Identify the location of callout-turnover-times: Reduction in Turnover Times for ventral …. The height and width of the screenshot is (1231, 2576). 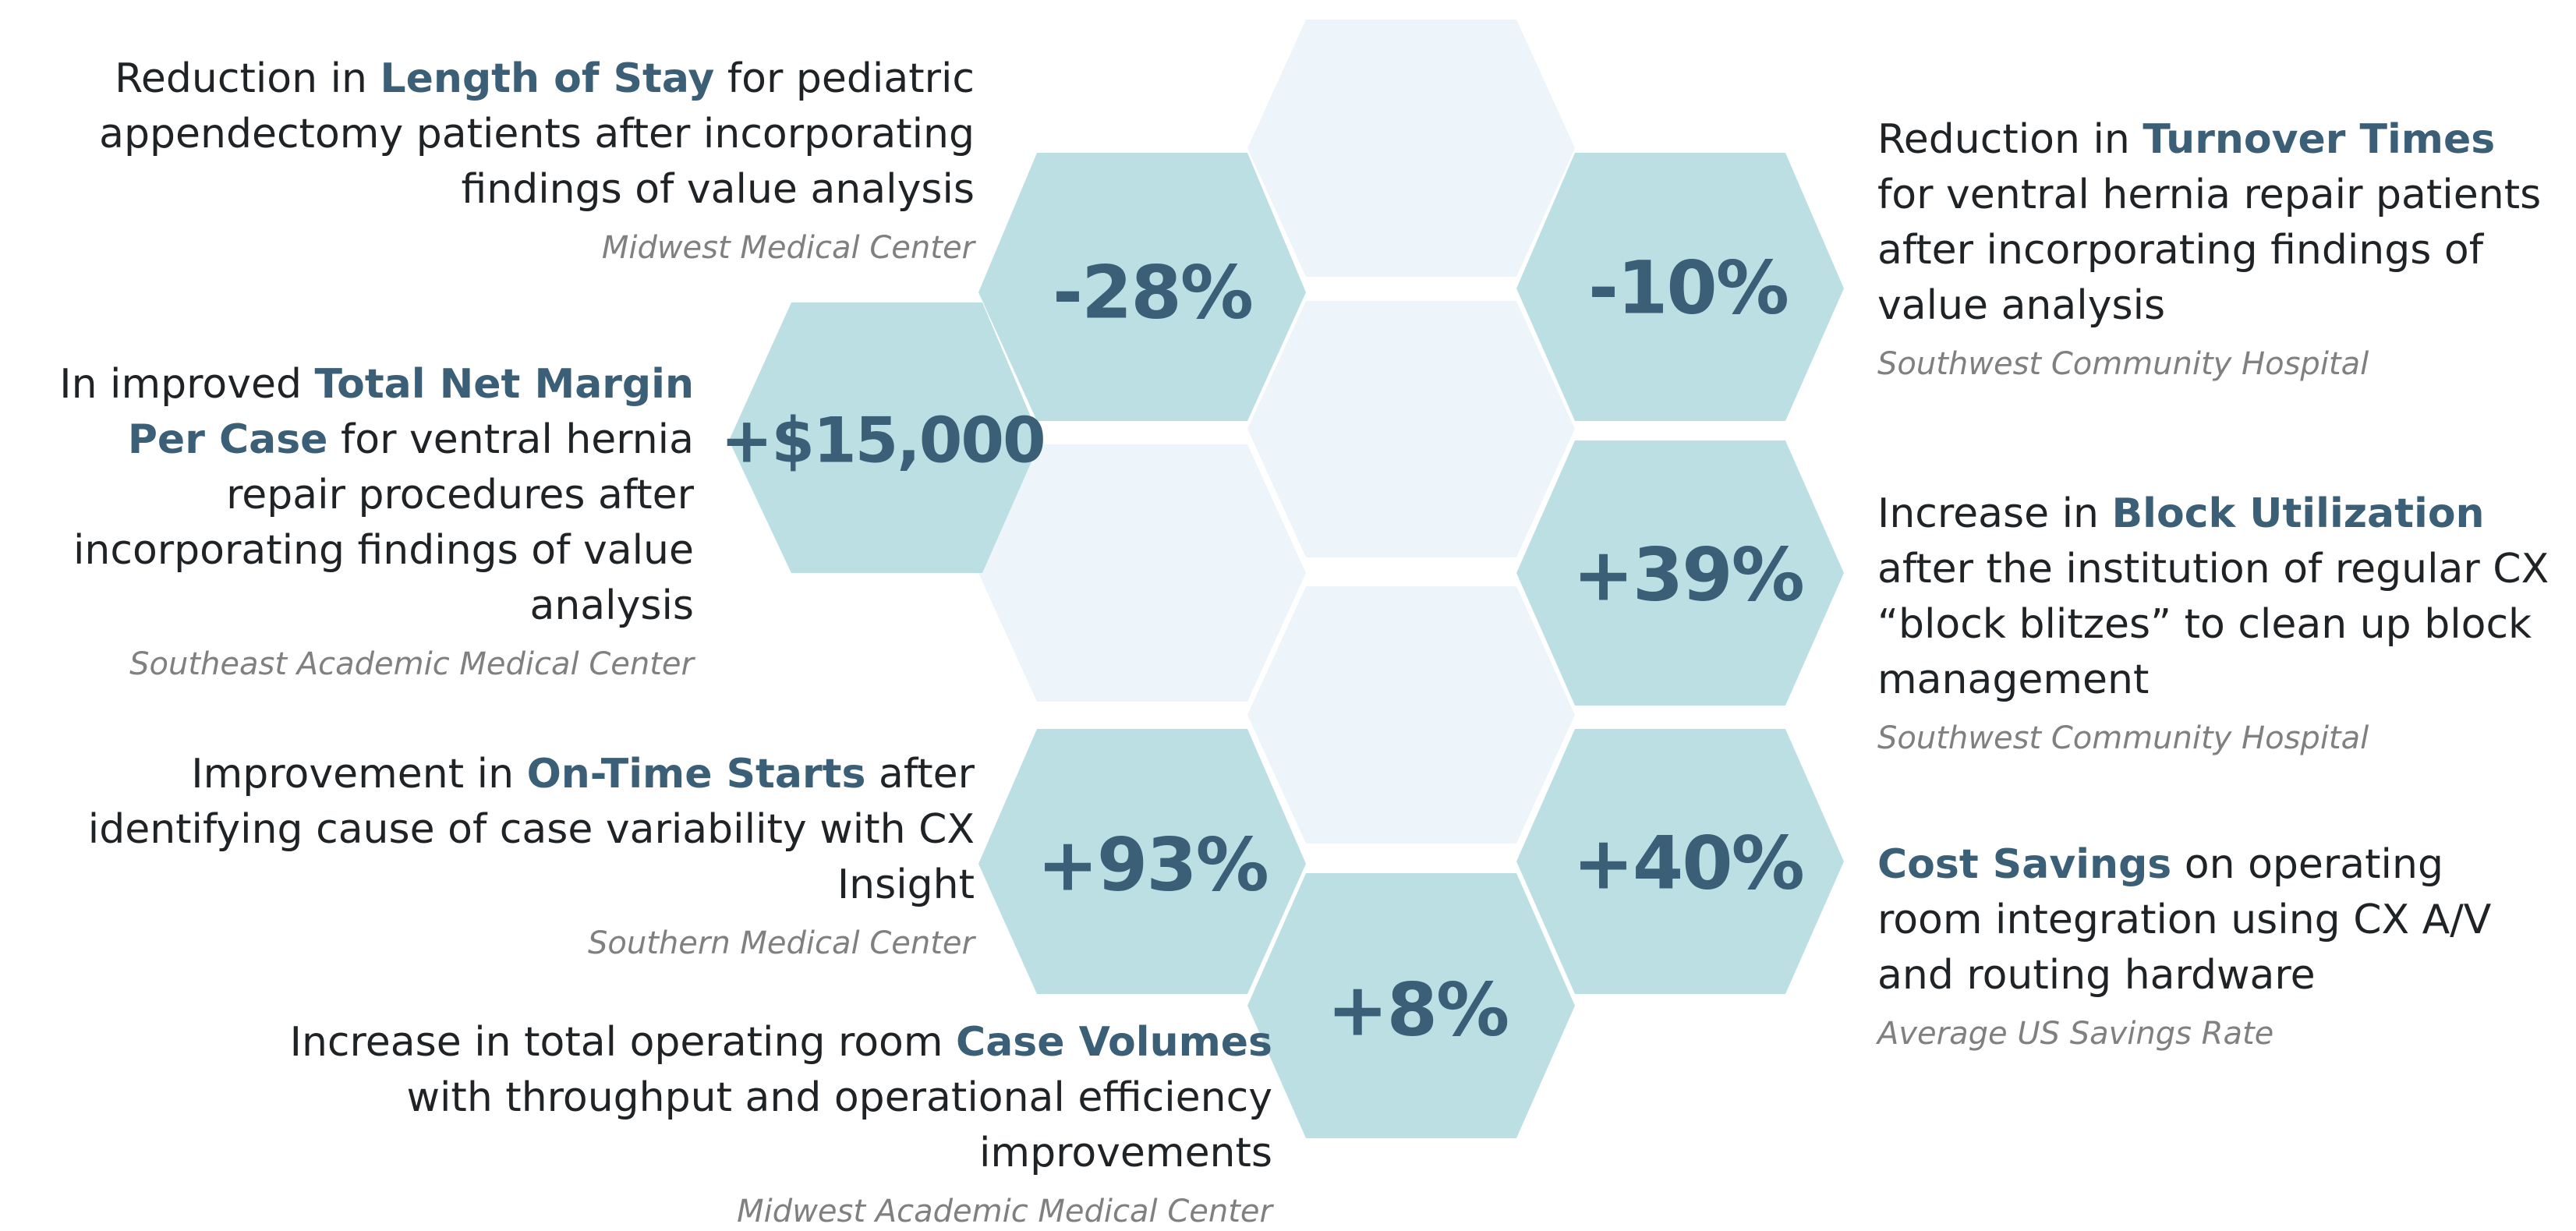
(2220, 248).